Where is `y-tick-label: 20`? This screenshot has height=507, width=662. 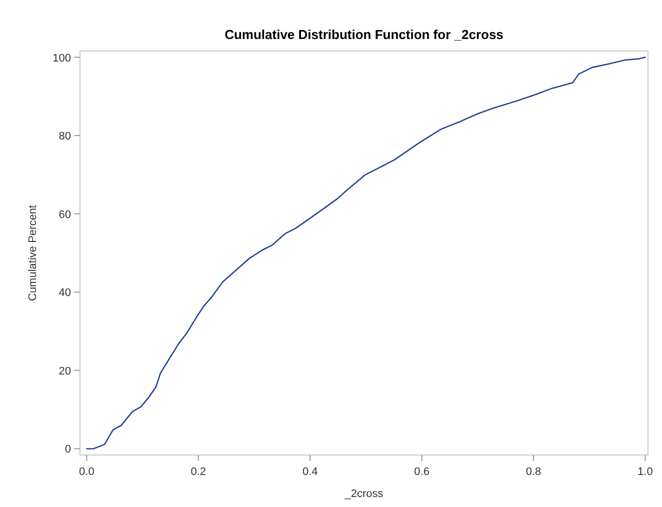 y-tick-label: 20 is located at coordinates (64, 371).